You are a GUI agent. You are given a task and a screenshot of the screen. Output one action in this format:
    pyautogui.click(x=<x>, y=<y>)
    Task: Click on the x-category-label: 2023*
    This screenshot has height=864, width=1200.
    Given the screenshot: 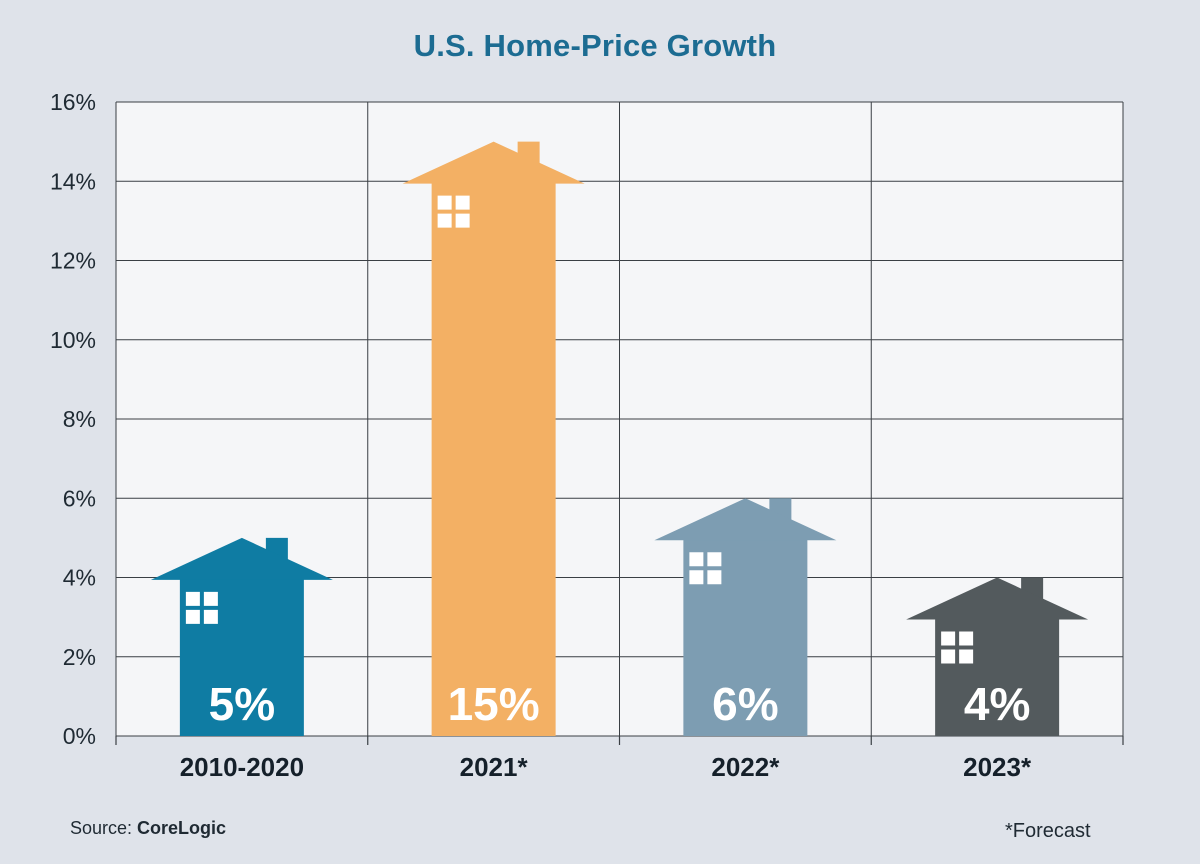 What is the action you would take?
    pyautogui.click(x=997, y=767)
    